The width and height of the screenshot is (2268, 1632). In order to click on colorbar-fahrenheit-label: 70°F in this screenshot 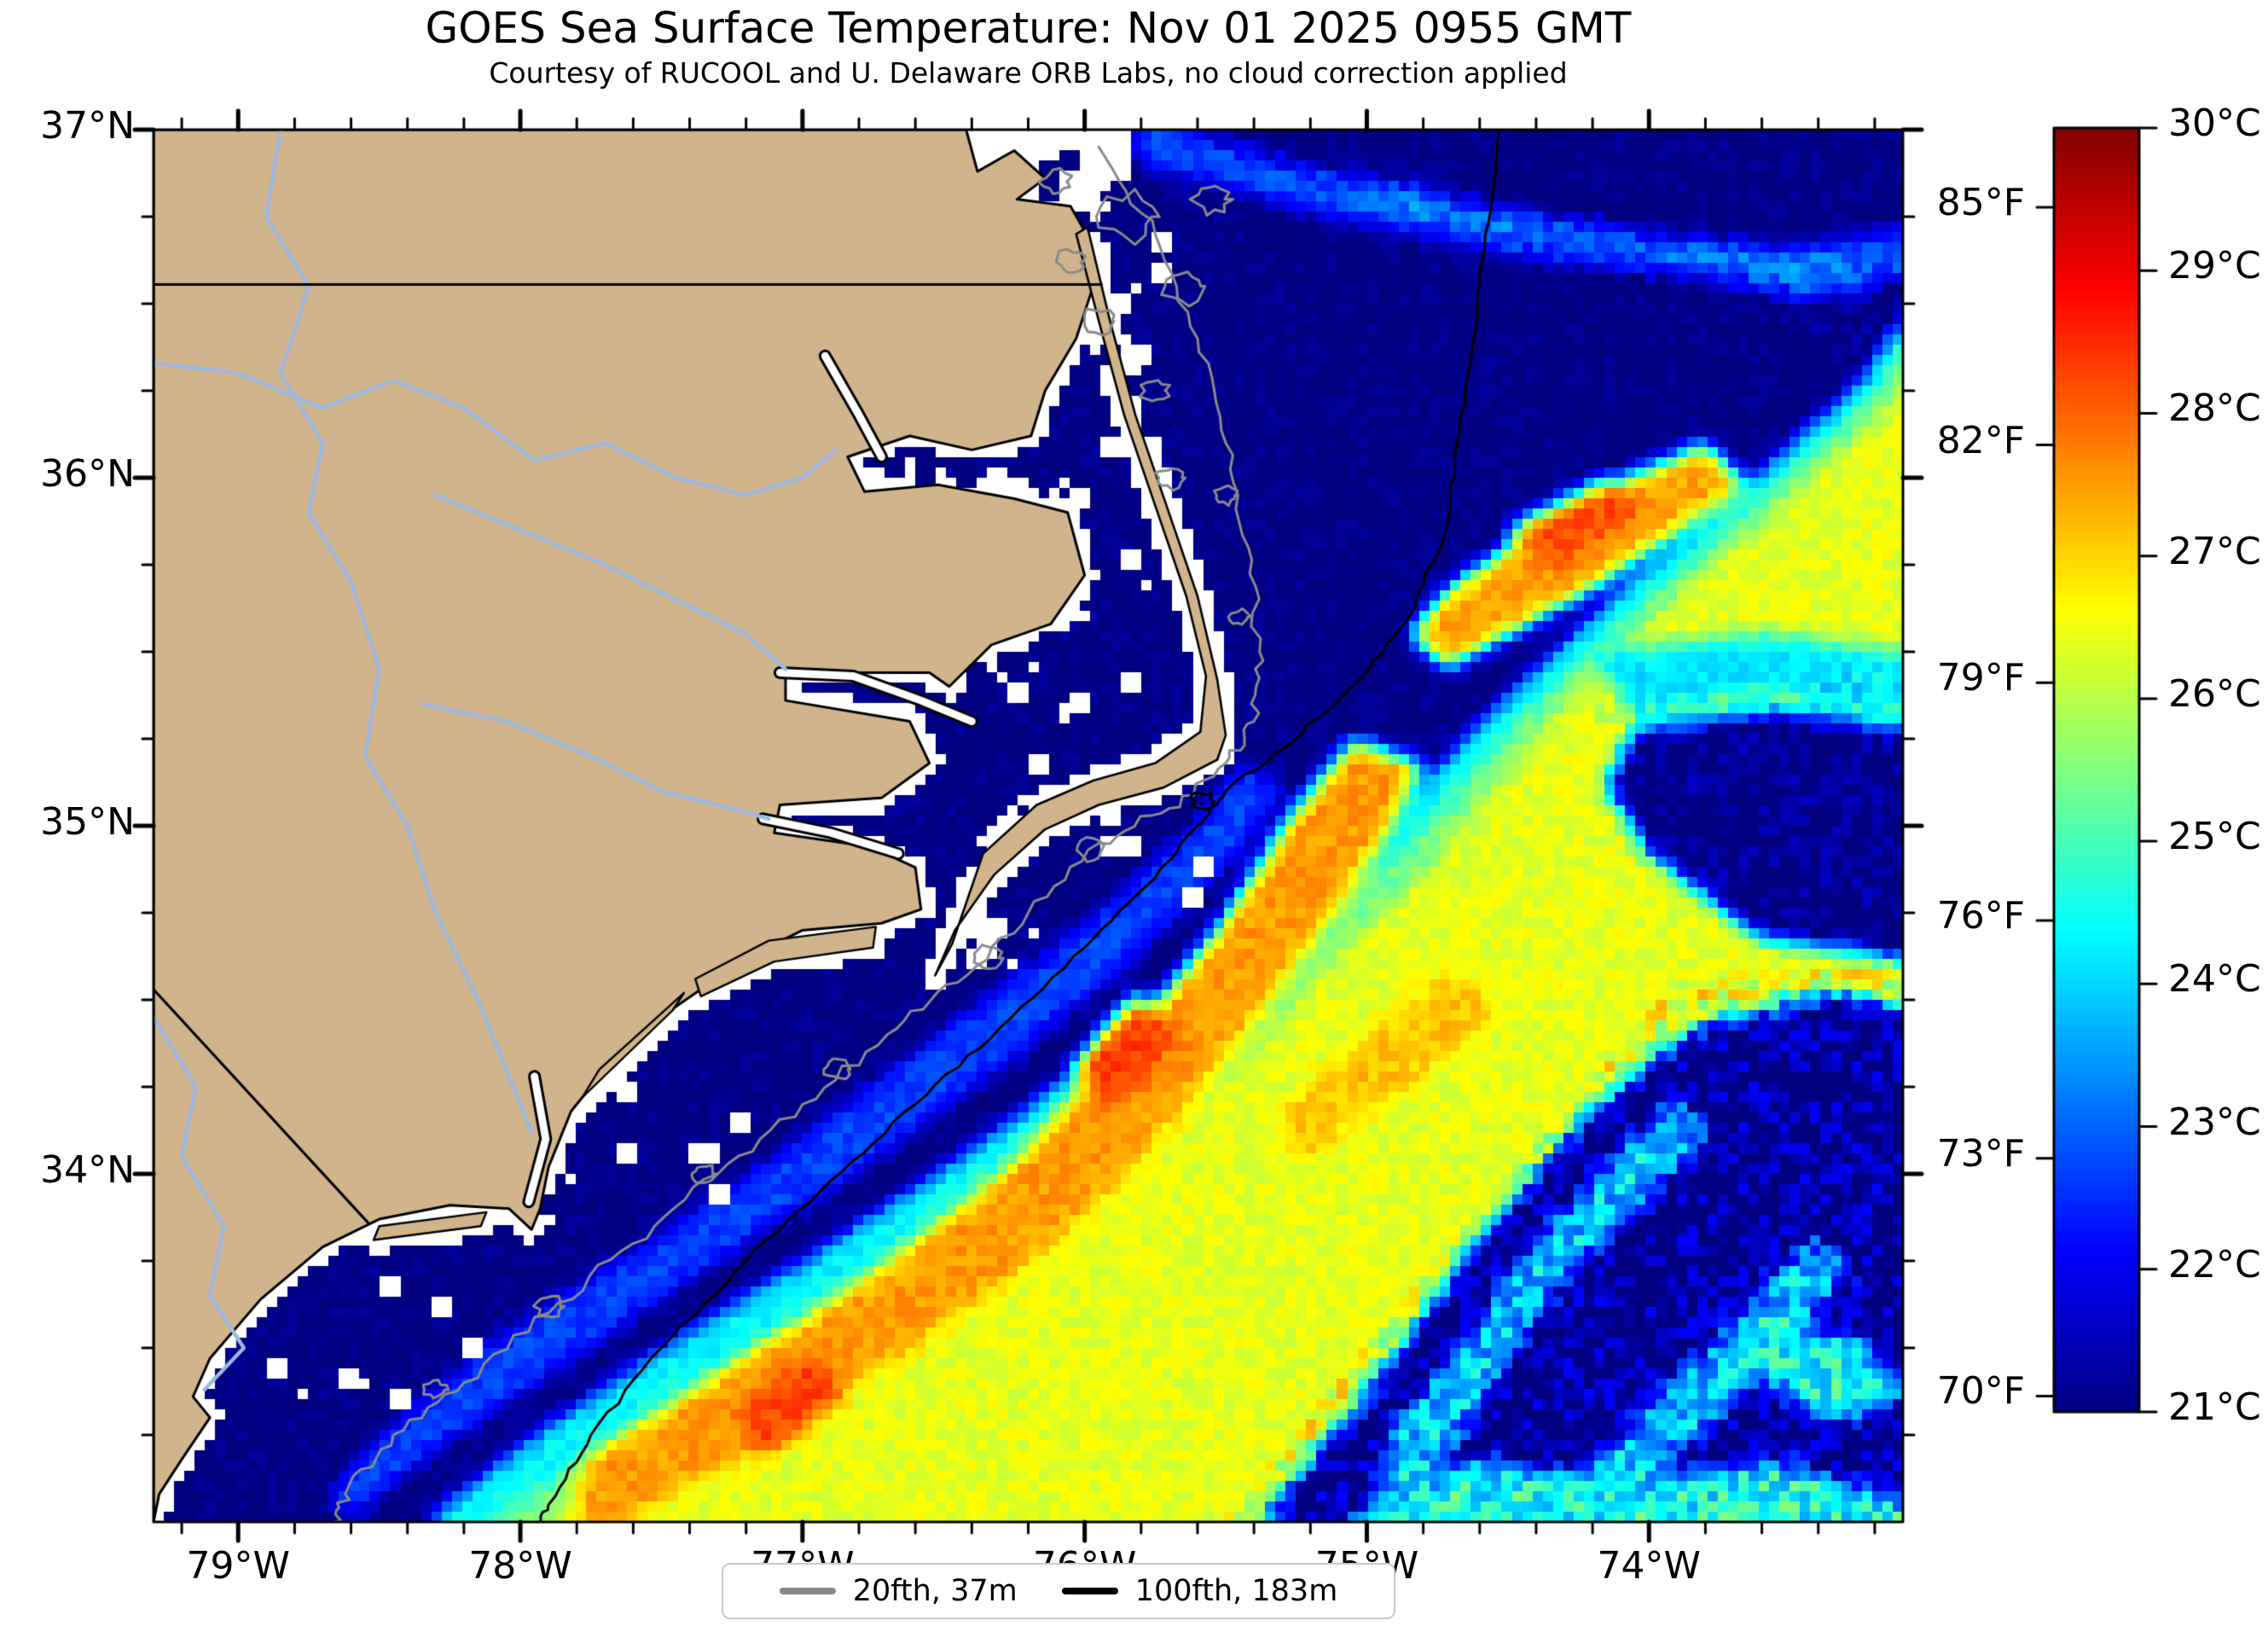, I will do `click(1981, 1391)`.